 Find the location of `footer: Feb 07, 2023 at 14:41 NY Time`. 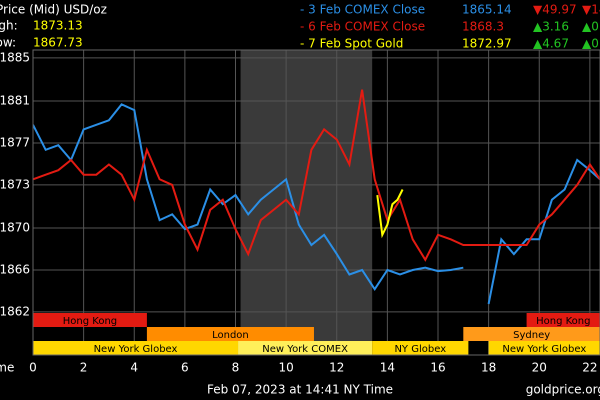

footer: Feb 07, 2023 at 14:41 NY Time is located at coordinates (300, 390).